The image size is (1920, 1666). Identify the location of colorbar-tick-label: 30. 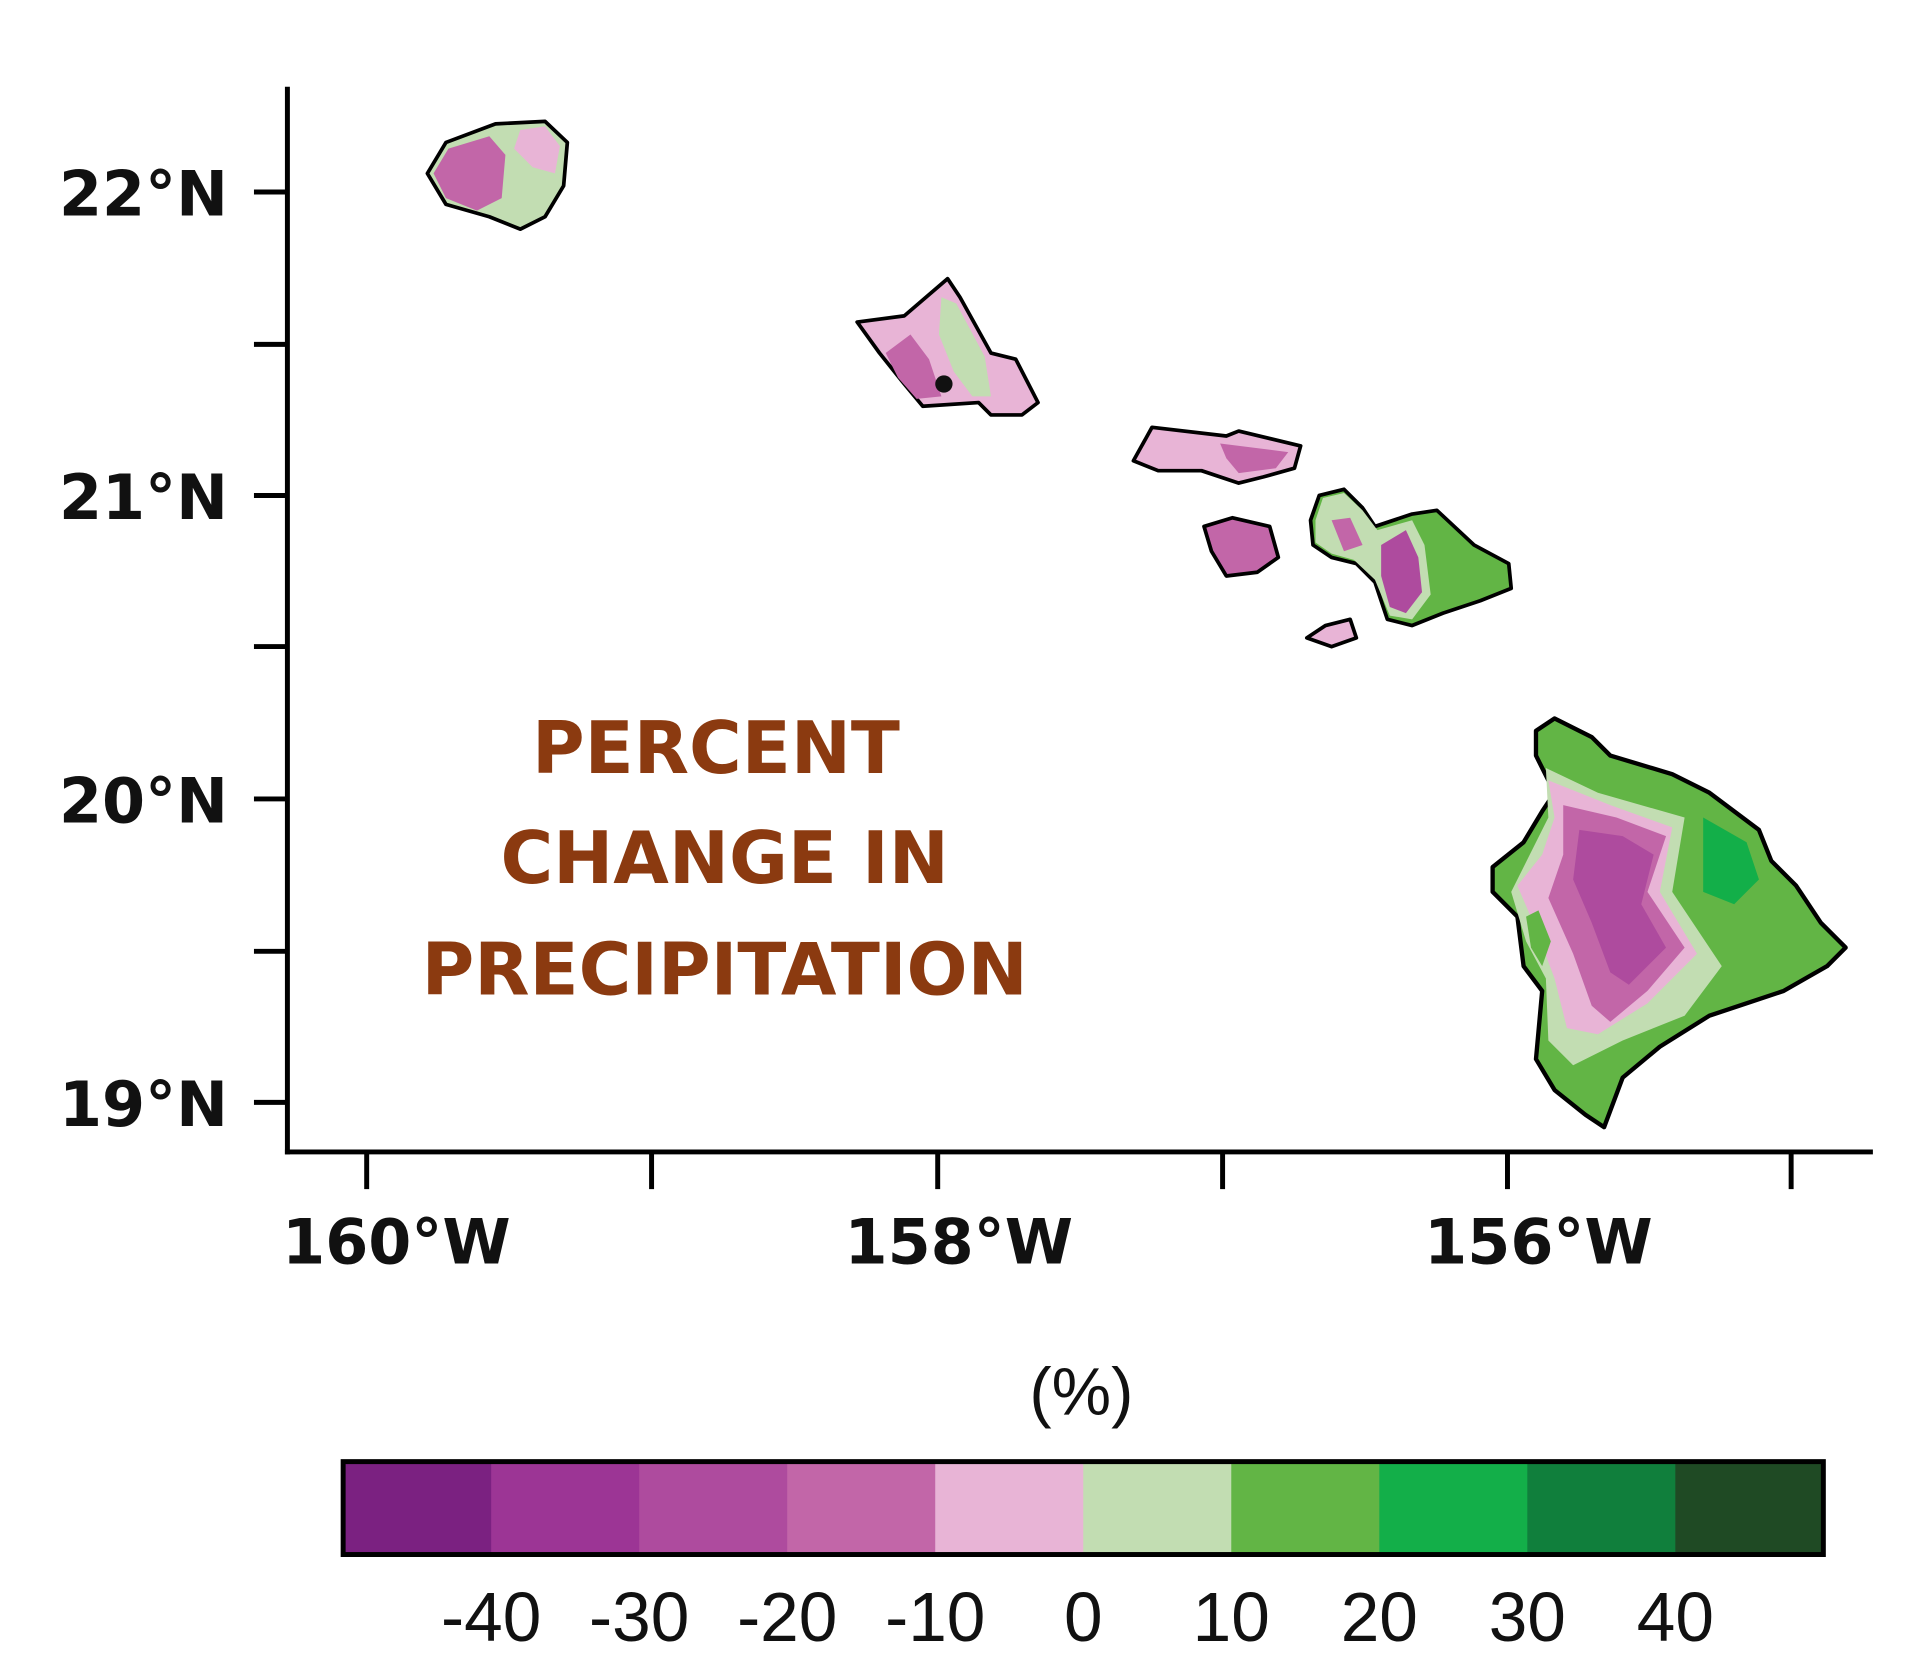
(1527, 1617).